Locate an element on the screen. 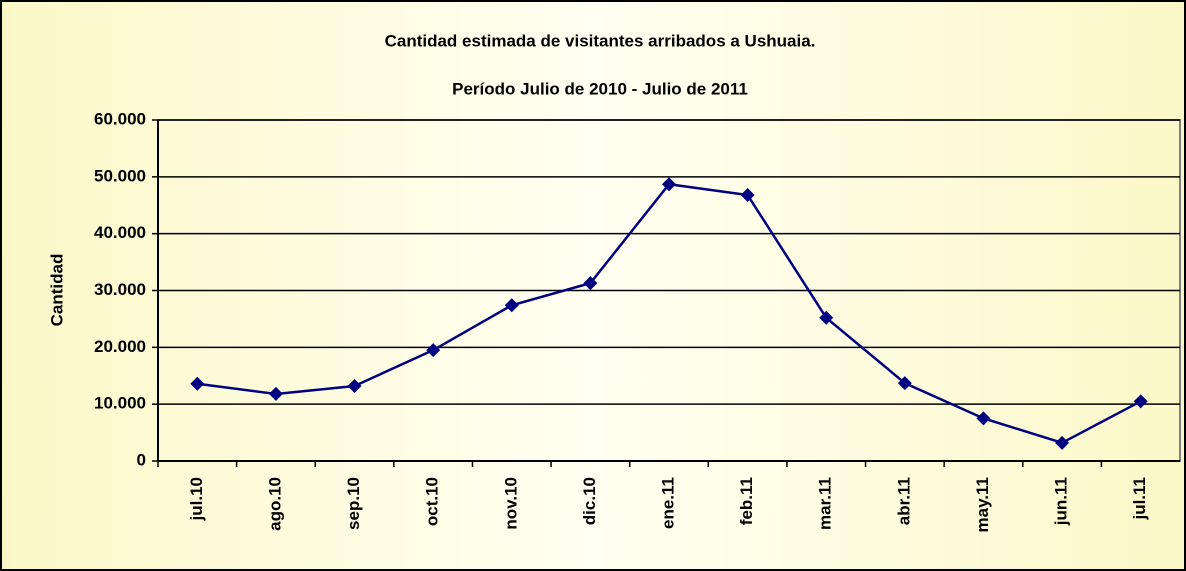 The width and height of the screenshot is (1186, 571). y-tick-label: 10.000 is located at coordinates (120, 403).